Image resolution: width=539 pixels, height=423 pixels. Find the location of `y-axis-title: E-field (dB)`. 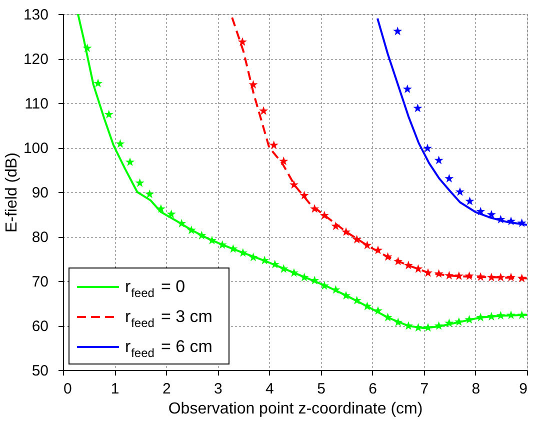

y-axis-title: E-field (dB) is located at coordinates (11, 192).